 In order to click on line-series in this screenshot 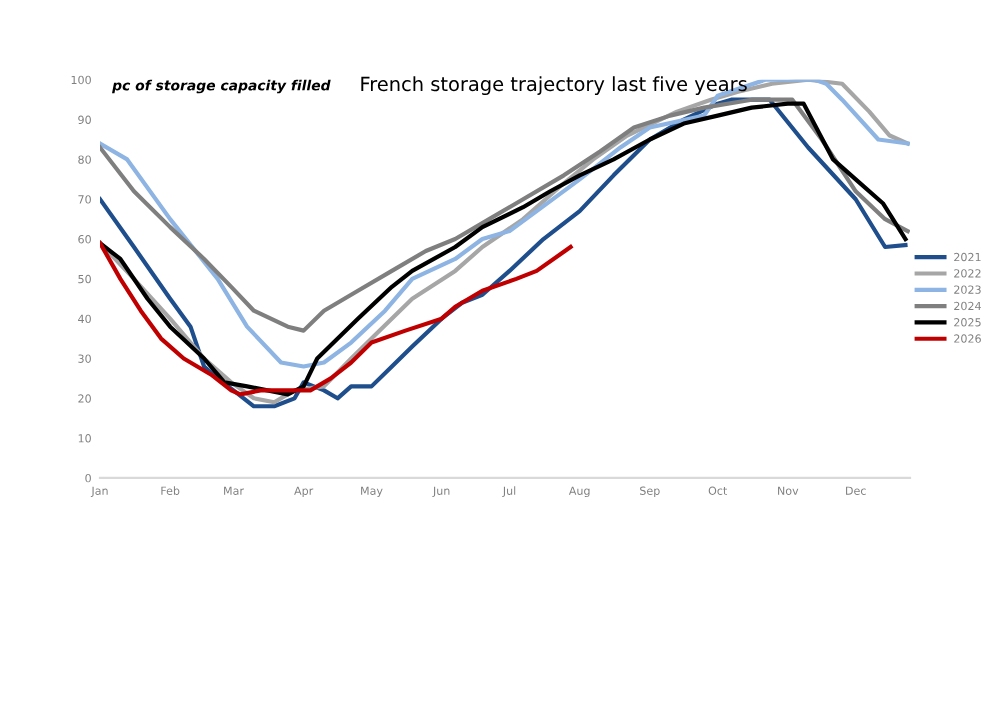, I will do `click(336, 318)`.